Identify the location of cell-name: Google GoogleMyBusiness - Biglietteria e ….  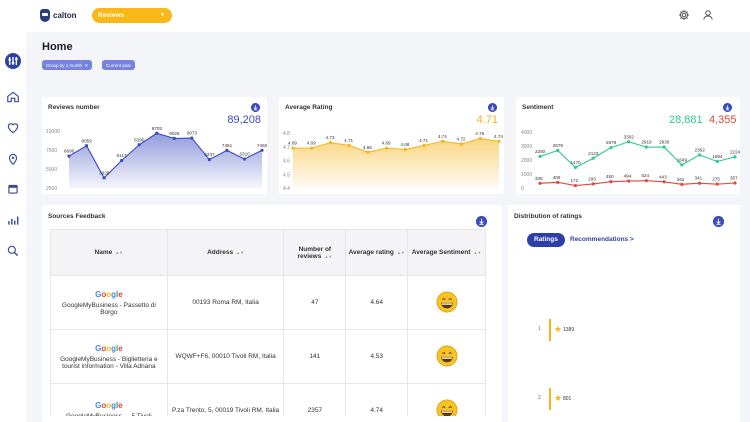
(109, 356).